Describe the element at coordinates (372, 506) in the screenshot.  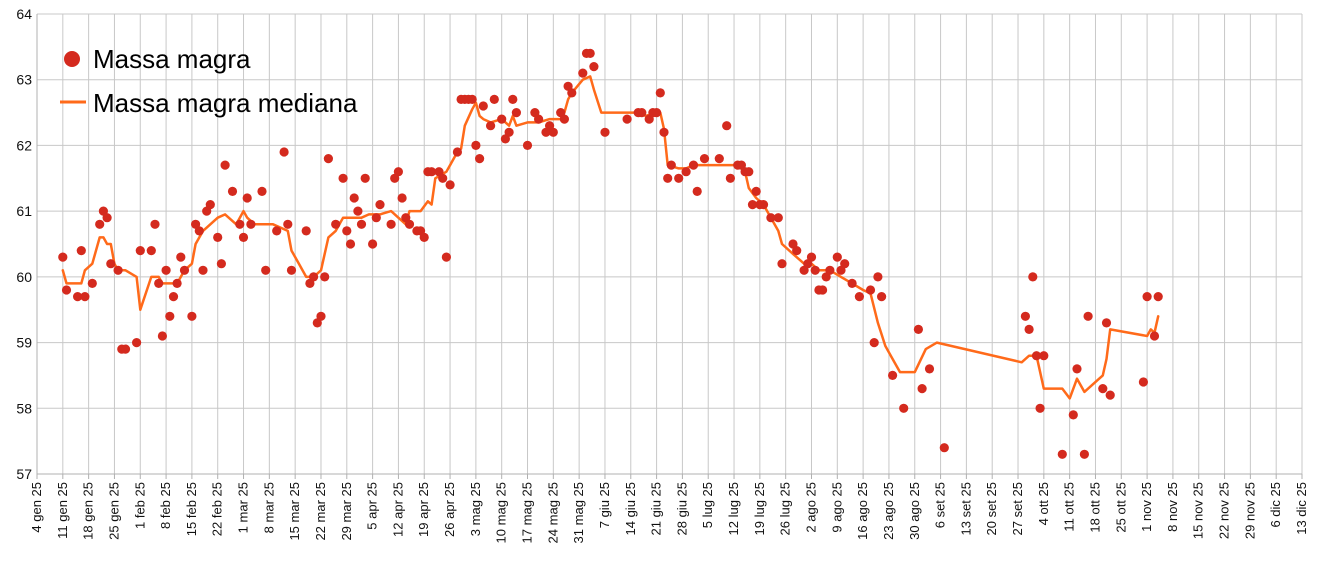
I see `x-tick-label: 5 apr 25` at that location.